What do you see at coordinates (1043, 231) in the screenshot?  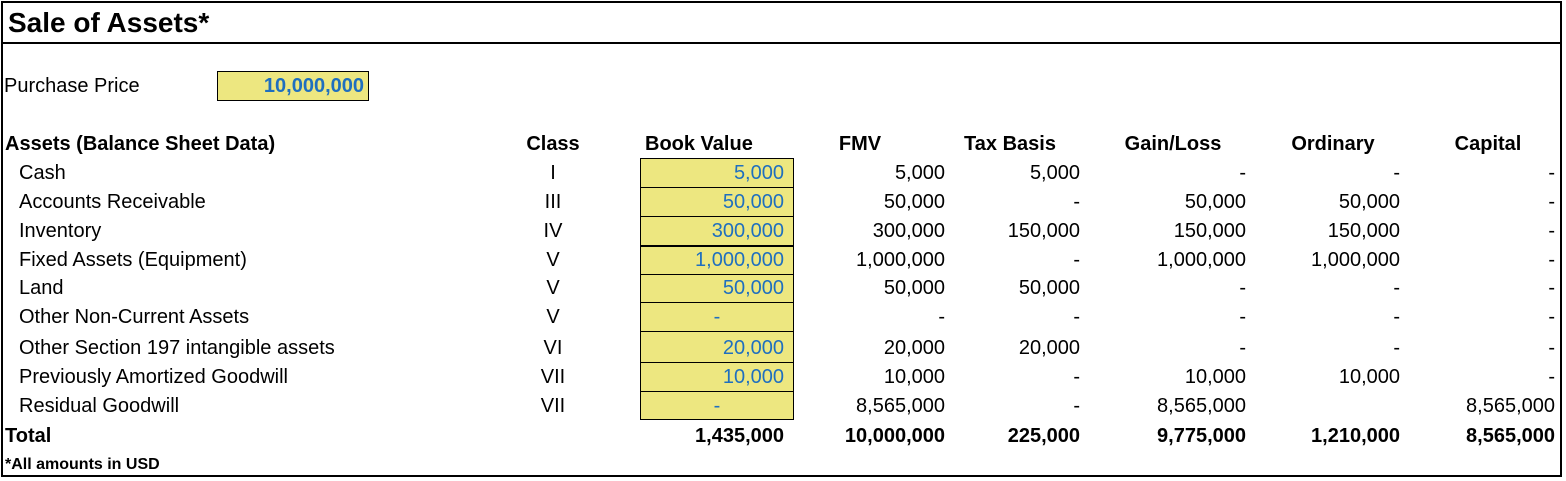 I see `tax-basis-cell: 150,000` at bounding box center [1043, 231].